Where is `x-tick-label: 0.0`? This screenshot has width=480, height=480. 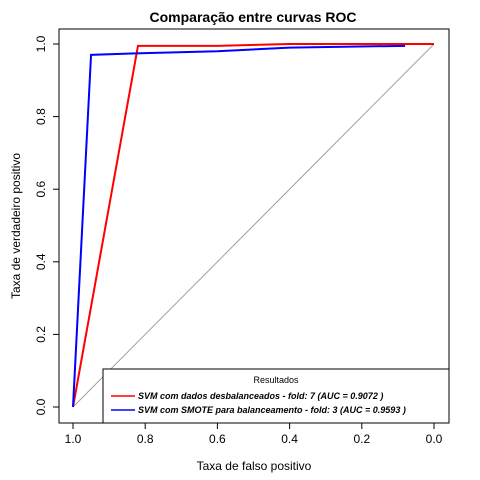
x-tick-label: 0.0 is located at coordinates (434, 439).